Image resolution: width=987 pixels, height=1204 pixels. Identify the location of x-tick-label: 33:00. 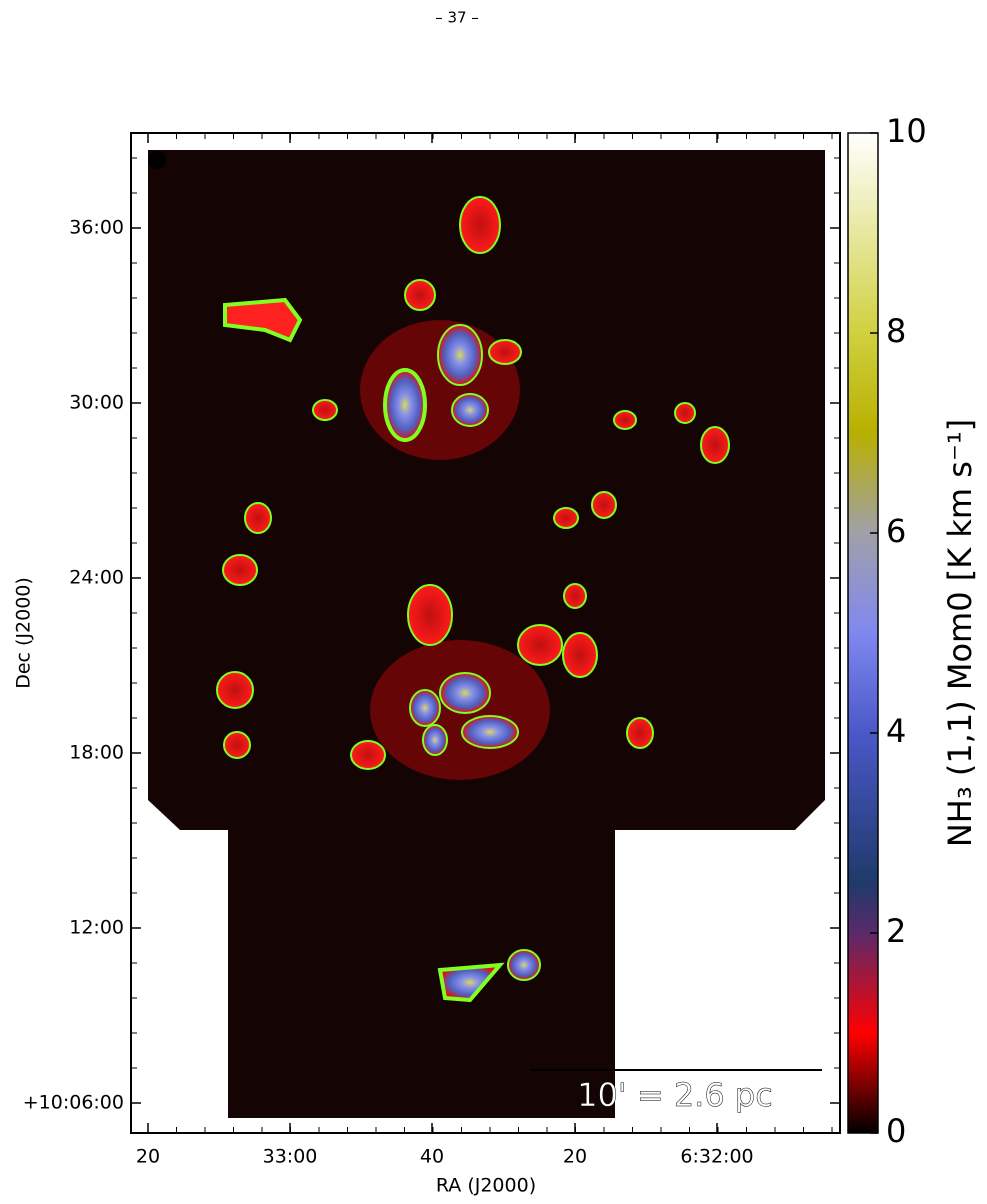
(290, 1157).